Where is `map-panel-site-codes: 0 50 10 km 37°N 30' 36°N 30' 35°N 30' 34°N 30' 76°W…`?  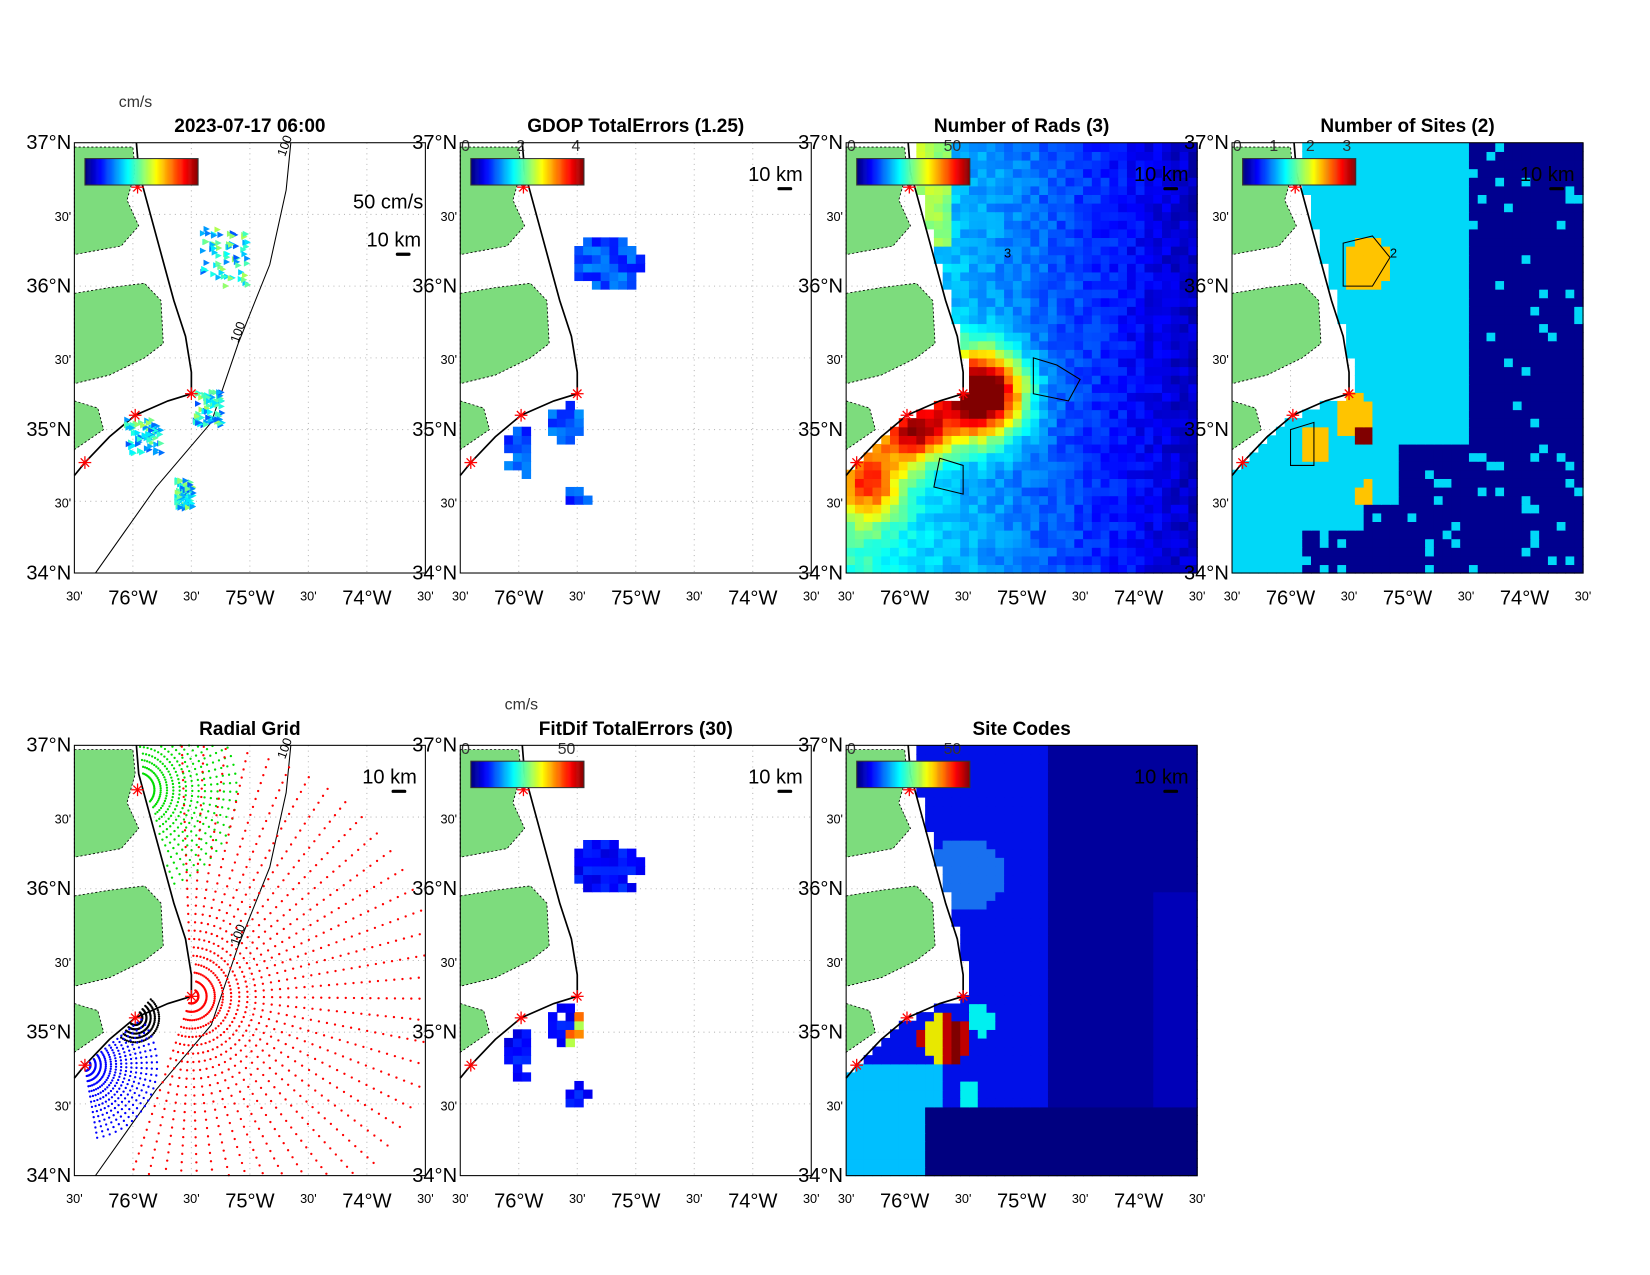
map-panel-site-codes: 0 50 10 km 37°N 30' 36°N 30' 35°N 30' 34°N 30' 76°W… is located at coordinates (1001, 966).